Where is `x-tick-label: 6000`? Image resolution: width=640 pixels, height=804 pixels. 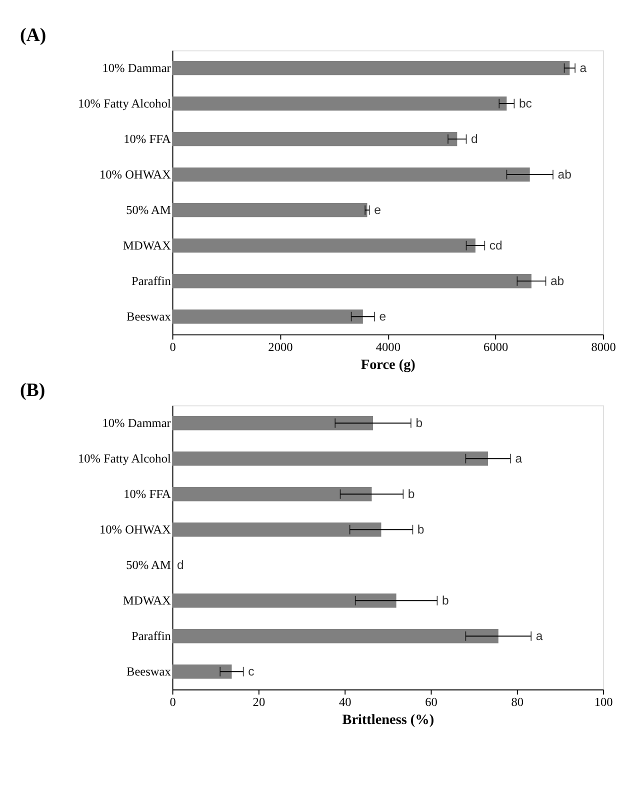 x-tick-label: 6000 is located at coordinates (496, 347).